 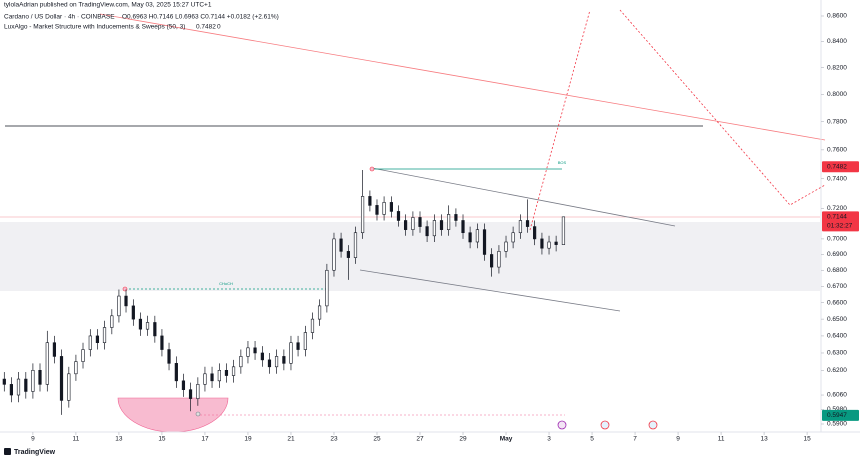 I want to click on indicator-value: 0, so click(x=219, y=27).